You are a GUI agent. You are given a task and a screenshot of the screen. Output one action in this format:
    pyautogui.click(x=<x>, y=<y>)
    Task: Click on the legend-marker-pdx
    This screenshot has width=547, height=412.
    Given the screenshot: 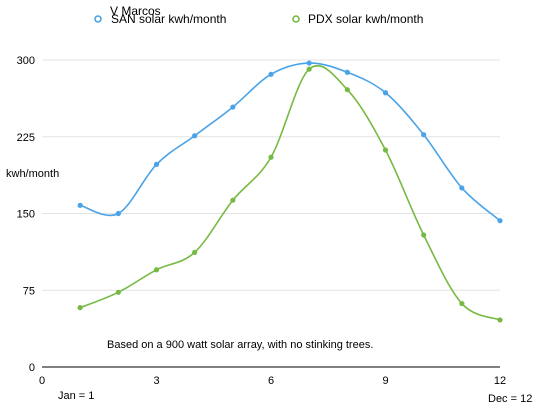 What is the action you would take?
    pyautogui.click(x=296, y=19)
    